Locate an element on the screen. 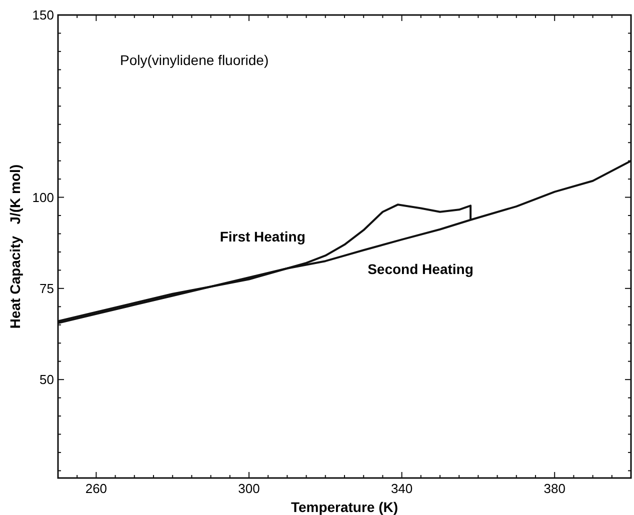 Image resolution: width=634 pixels, height=515 pixels. series-label: Second Heating is located at coordinates (421, 269).